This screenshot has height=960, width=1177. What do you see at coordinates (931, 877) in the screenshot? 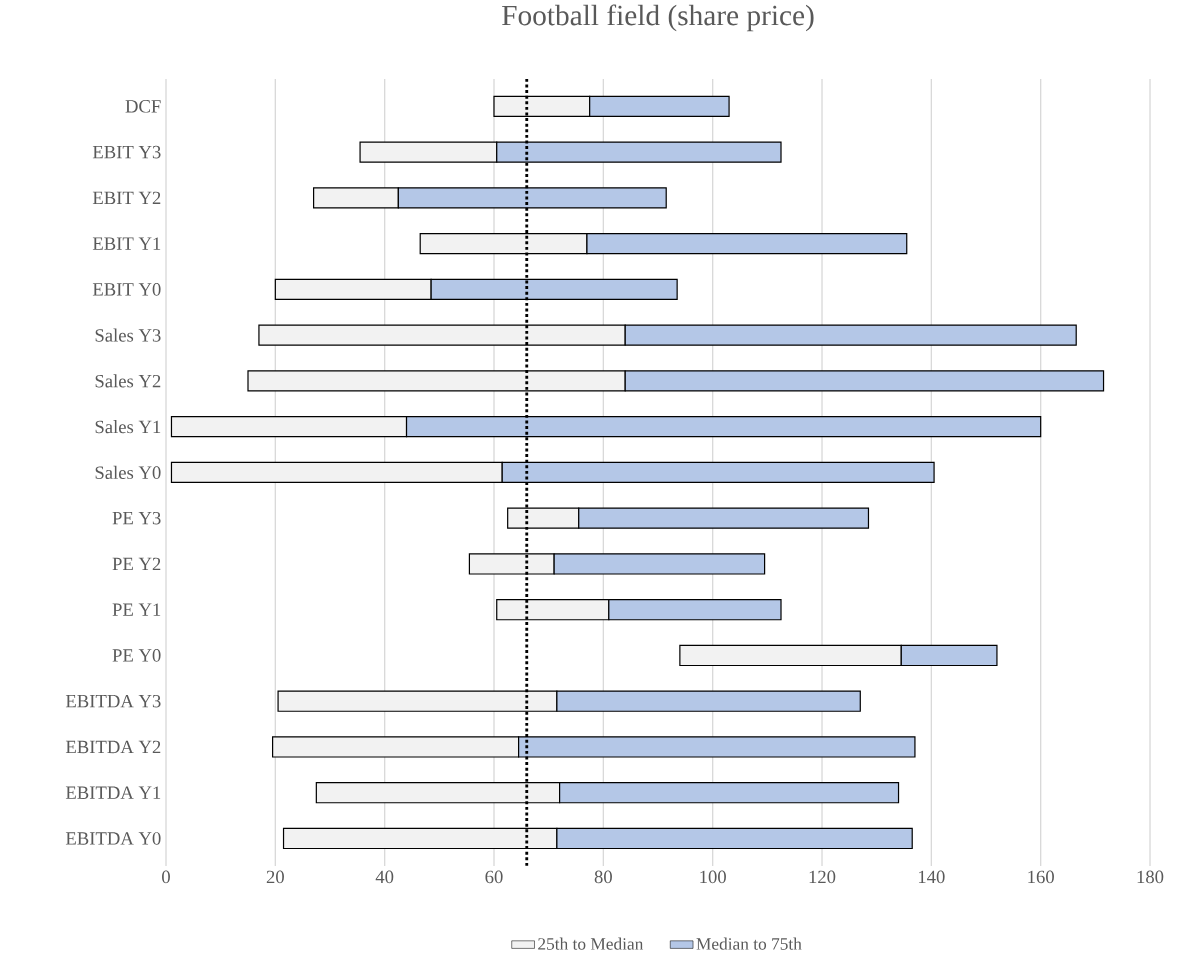
I see `x-tick-label: 140` at bounding box center [931, 877].